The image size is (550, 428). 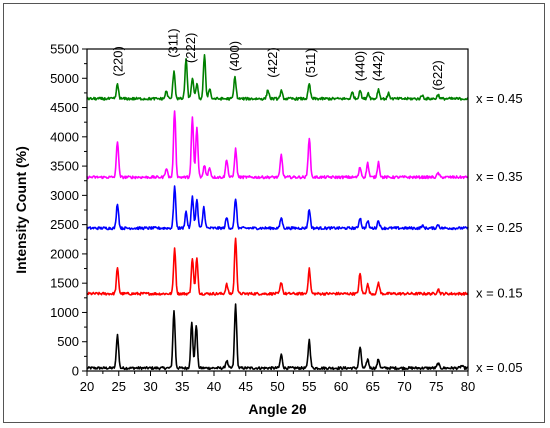 I want to click on x-tick-label: 50, so click(x=277, y=386).